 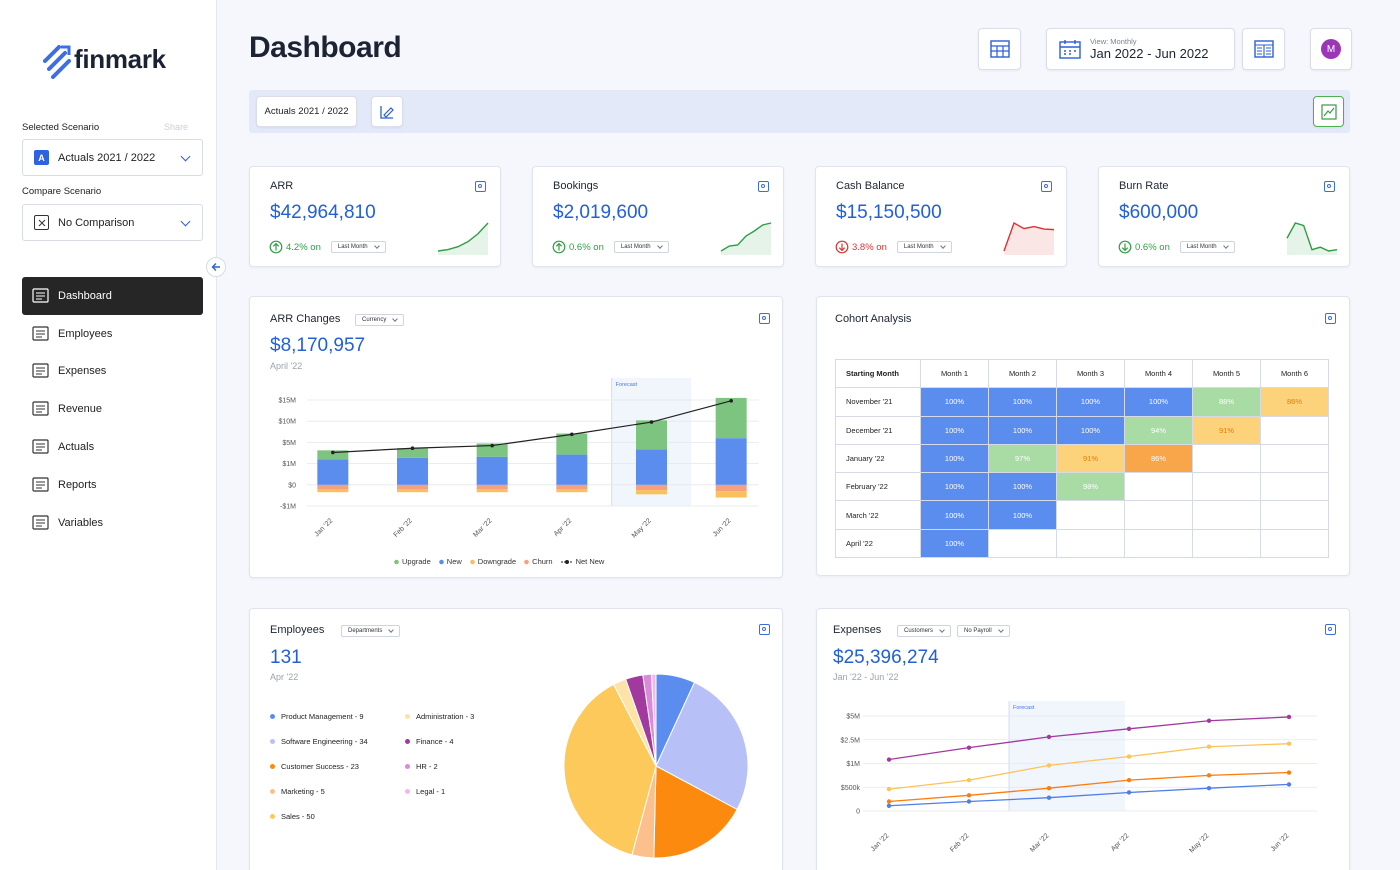 I want to click on nav-item: Reports, so click(x=112, y=485).